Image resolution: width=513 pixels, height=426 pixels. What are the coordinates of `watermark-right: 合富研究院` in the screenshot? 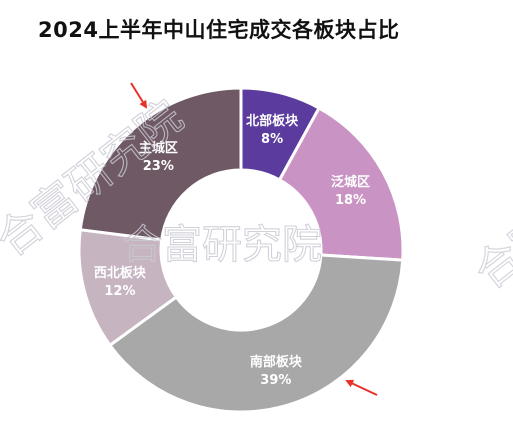 It's located at (489, 211).